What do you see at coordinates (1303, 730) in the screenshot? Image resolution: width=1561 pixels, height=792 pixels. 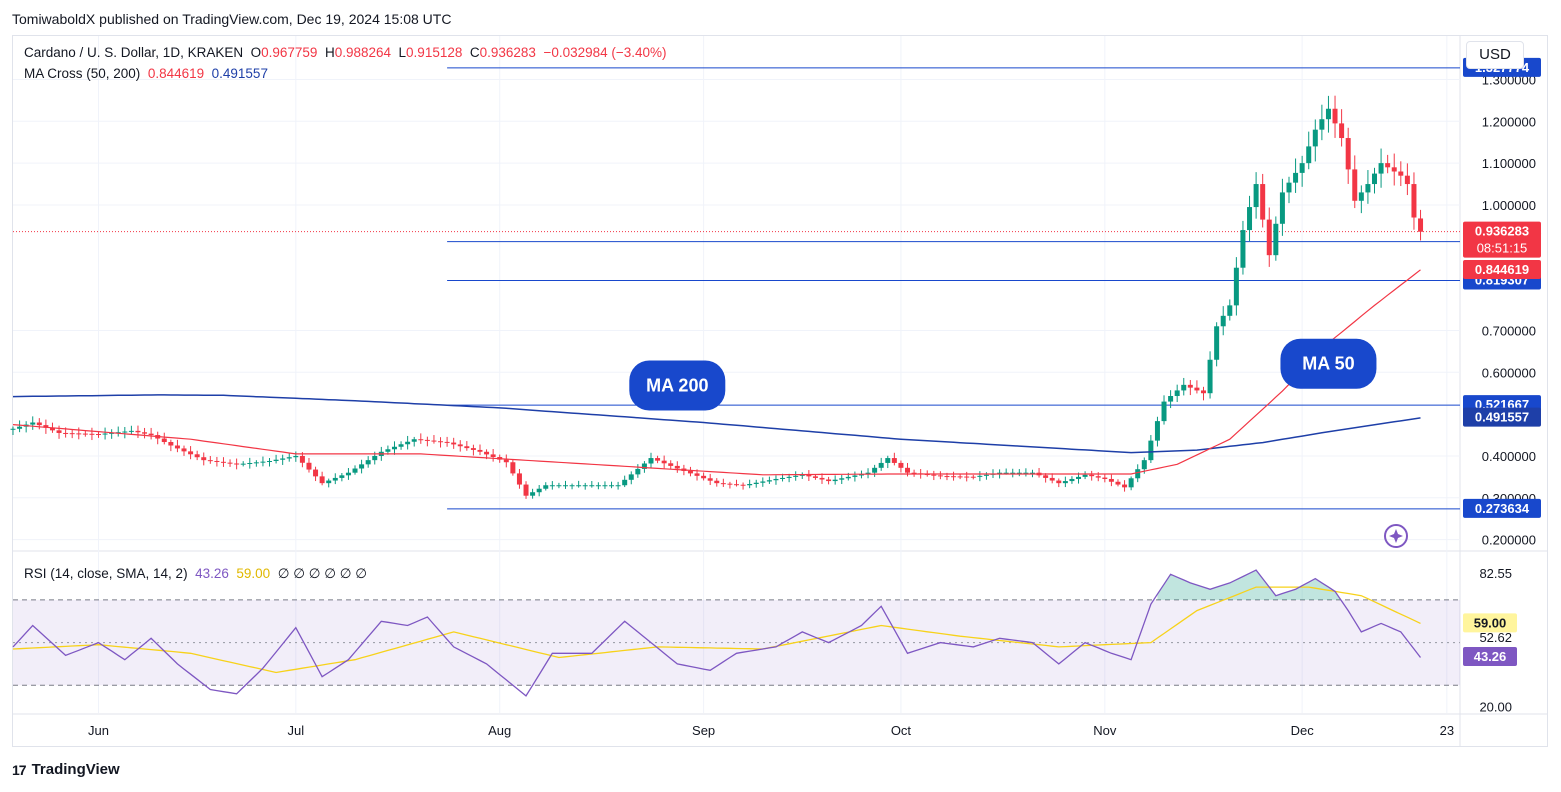 I see `time-tick-label: Dec` at bounding box center [1303, 730].